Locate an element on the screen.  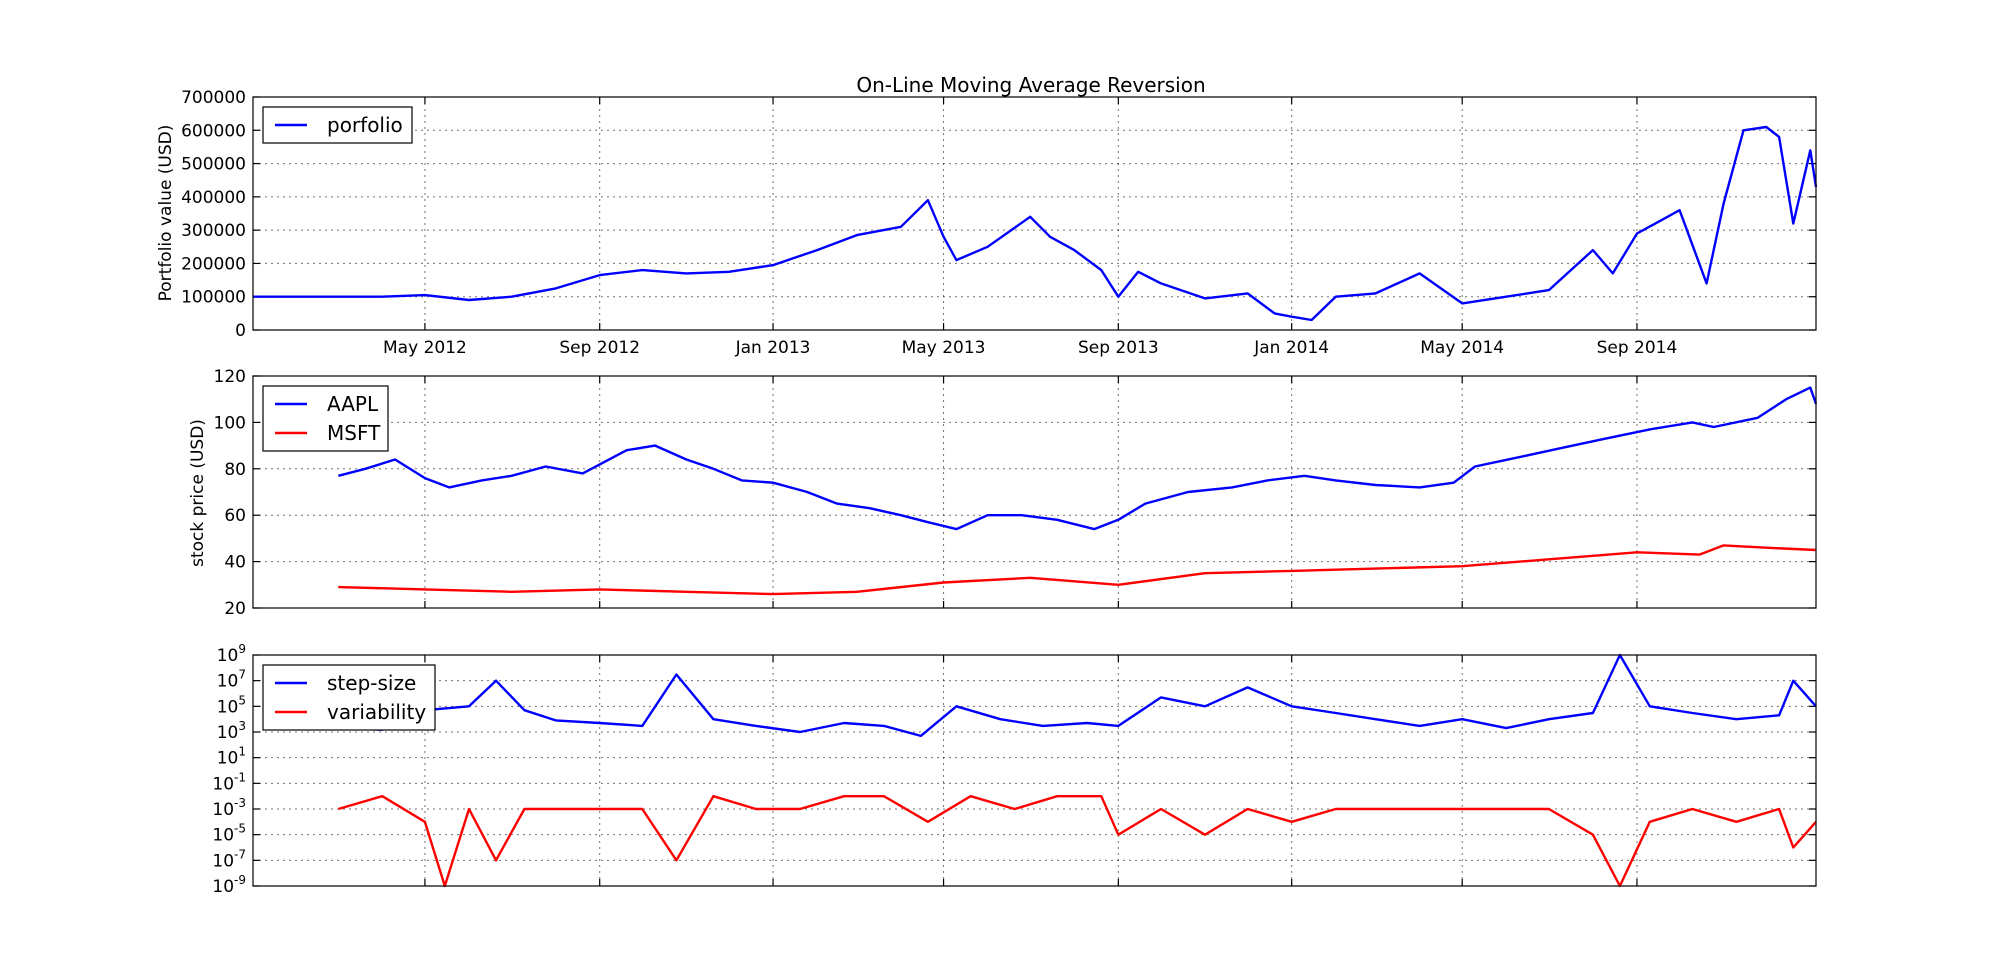
y-tick-label: 101 is located at coordinates (231, 757).